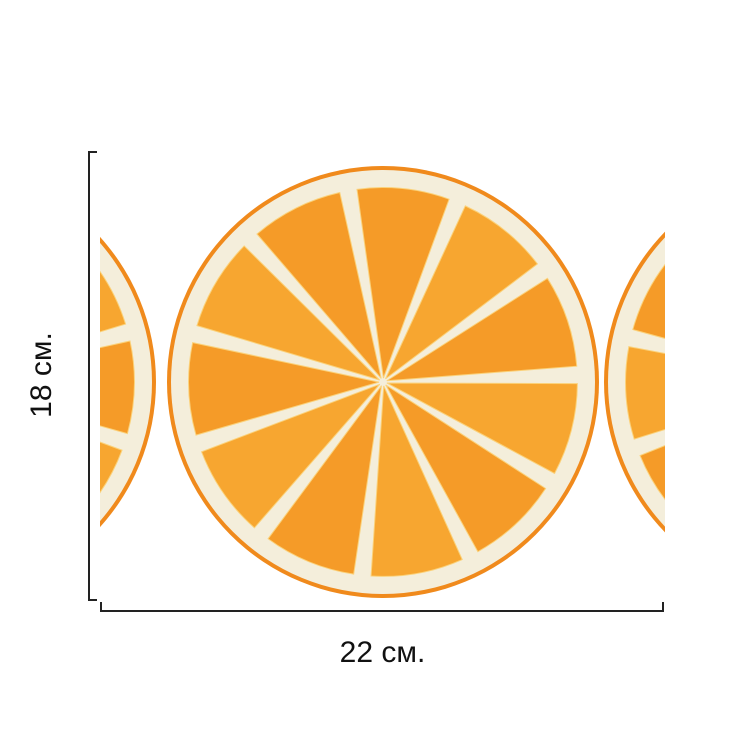 The width and height of the screenshot is (750, 750). Describe the element at coordinates (382, 607) in the screenshot. I see `width-bracket` at that location.